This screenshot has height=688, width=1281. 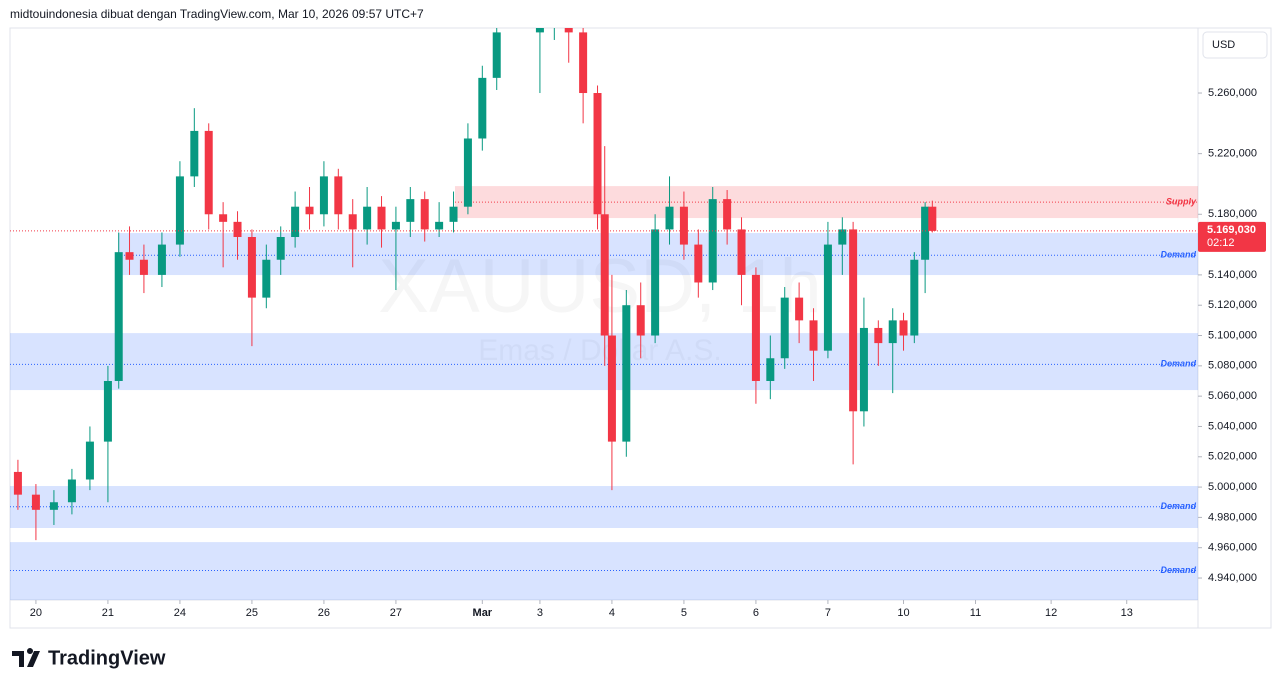 What do you see at coordinates (612, 613) in the screenshot?
I see `x-tick-label: 4` at bounding box center [612, 613].